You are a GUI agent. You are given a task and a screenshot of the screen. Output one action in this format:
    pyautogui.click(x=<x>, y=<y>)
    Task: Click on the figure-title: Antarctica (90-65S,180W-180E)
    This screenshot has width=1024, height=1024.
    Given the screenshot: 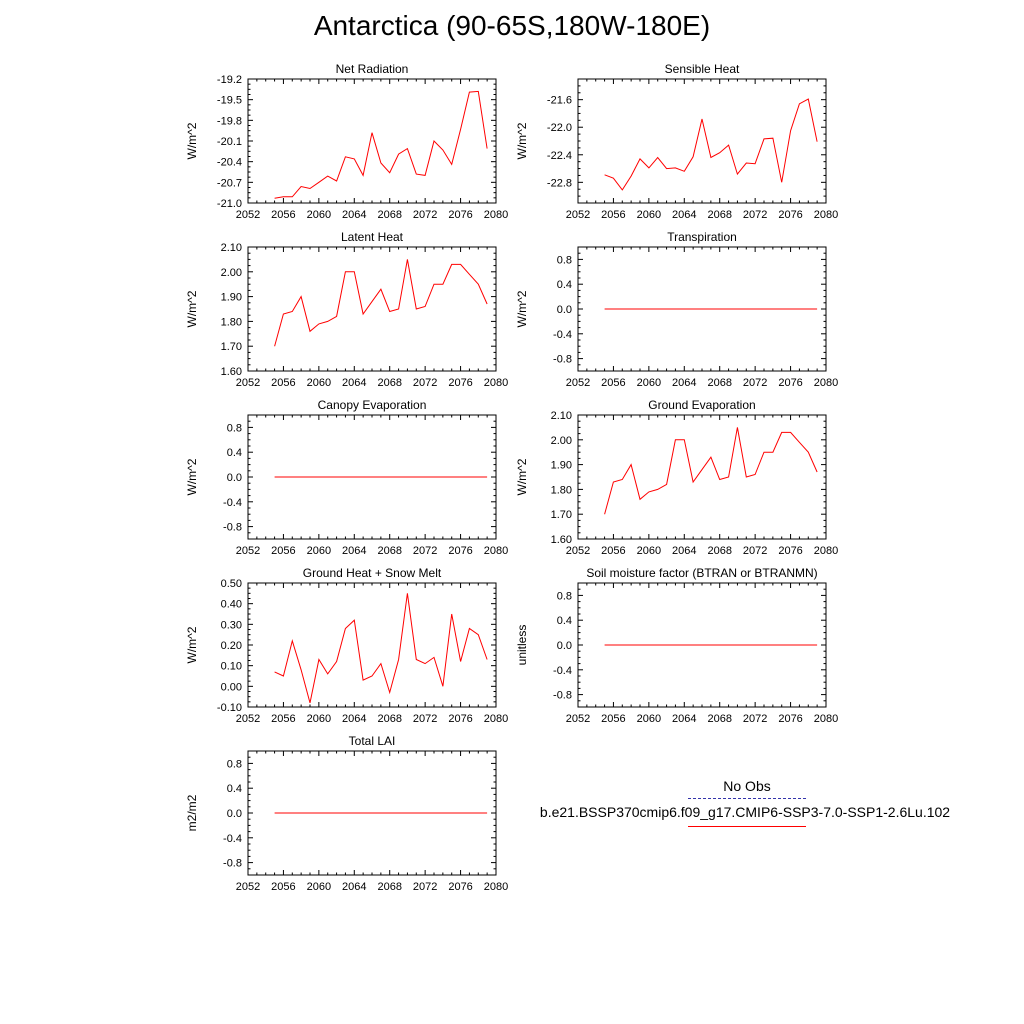 What is the action you would take?
    pyautogui.click(x=512, y=25)
    